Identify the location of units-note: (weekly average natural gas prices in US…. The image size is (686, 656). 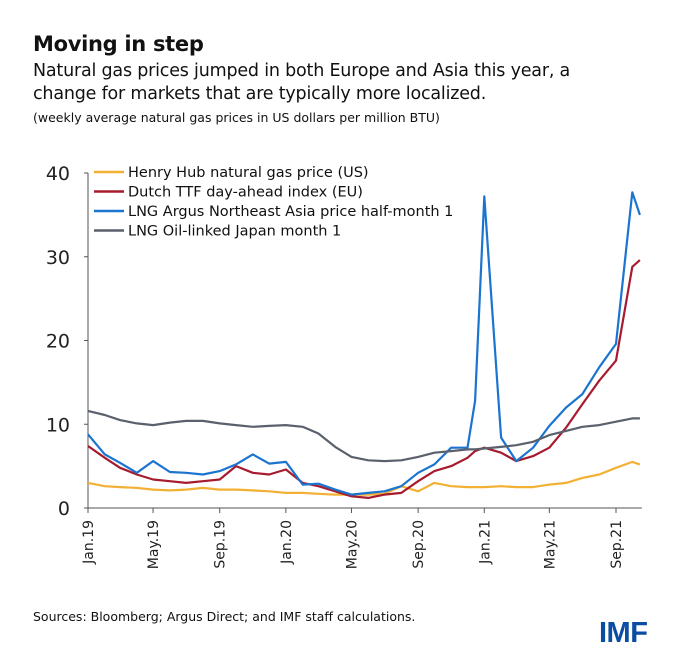
(236, 117).